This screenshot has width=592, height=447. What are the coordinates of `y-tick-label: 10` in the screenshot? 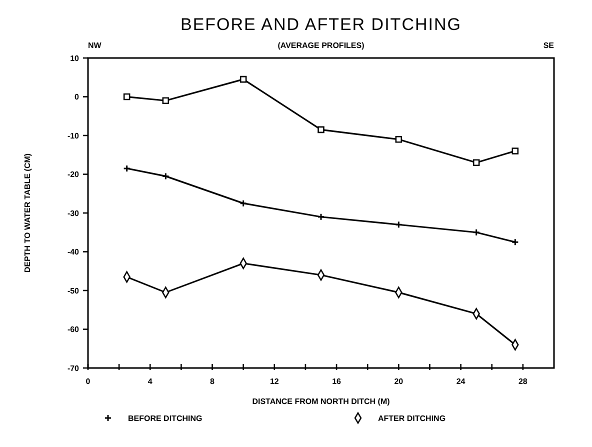 It's located at (75, 58).